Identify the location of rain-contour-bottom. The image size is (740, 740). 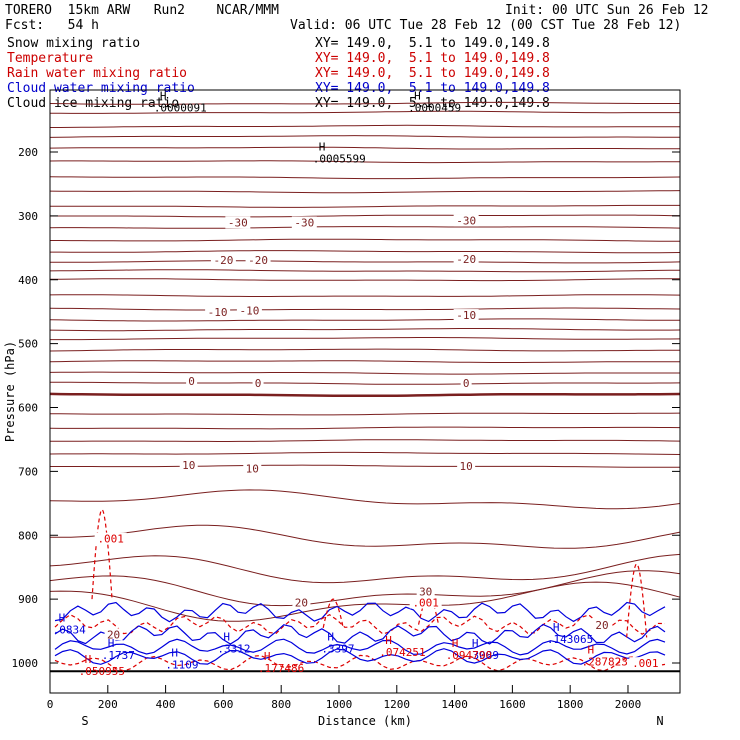
(360, 663).